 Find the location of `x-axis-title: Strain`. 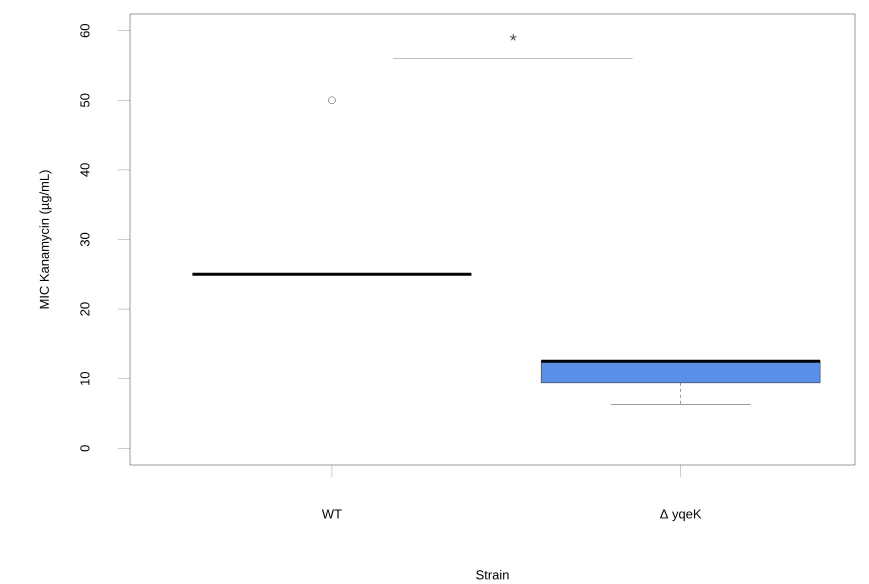

x-axis-title: Strain is located at coordinates (492, 575).